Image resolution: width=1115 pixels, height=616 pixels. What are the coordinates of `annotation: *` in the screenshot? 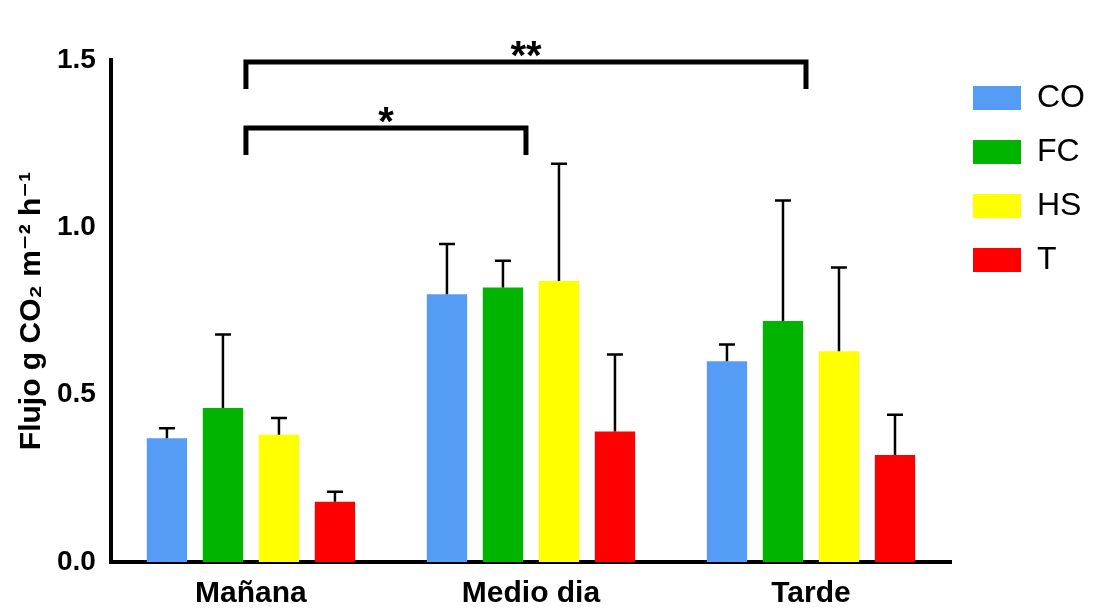 It's located at (386, 121).